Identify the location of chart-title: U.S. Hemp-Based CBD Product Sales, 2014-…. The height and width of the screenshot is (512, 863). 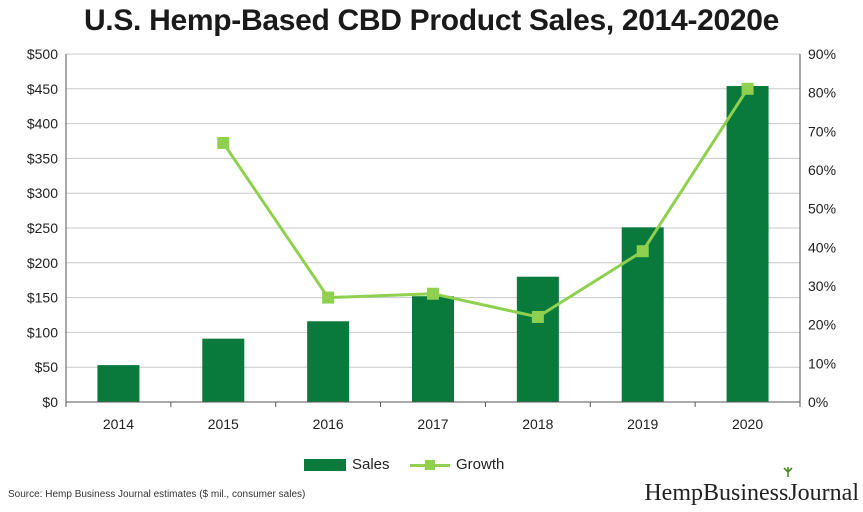
(431, 20).